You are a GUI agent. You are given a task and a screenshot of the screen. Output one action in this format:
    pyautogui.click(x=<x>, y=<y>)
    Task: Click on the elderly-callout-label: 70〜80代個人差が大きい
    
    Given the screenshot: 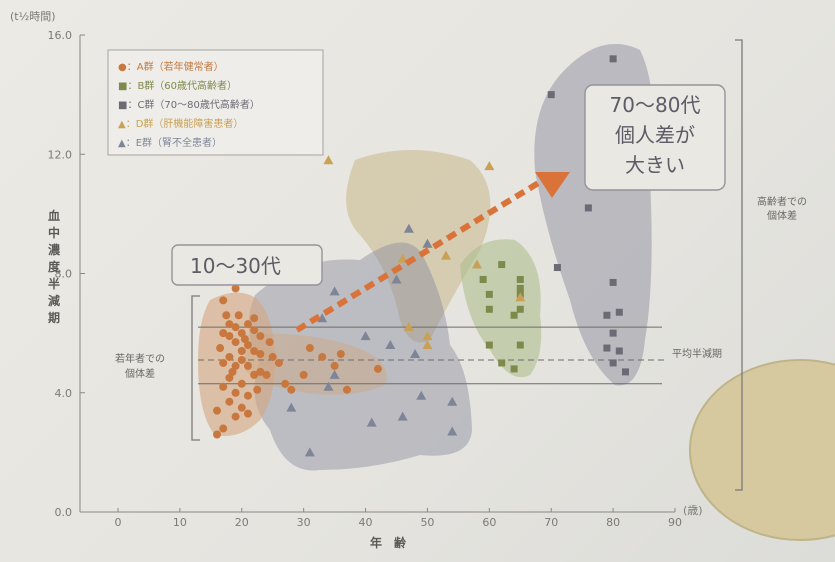 What is the action you would take?
    pyautogui.click(x=655, y=135)
    